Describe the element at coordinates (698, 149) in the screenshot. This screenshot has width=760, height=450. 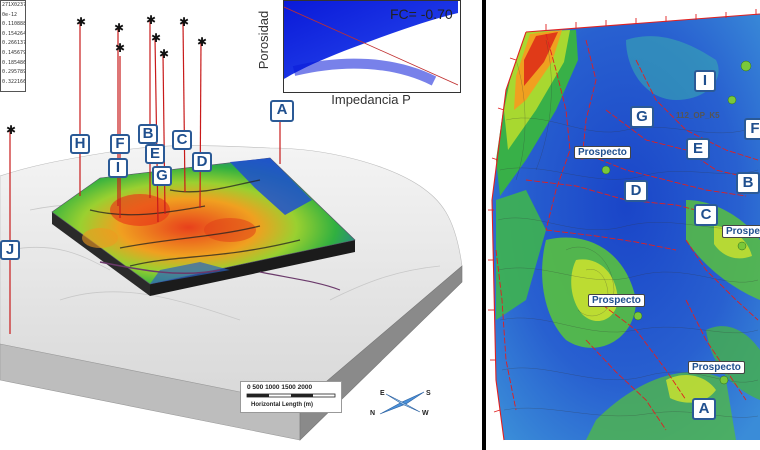
I see `map-well-label-e: E` at that location.